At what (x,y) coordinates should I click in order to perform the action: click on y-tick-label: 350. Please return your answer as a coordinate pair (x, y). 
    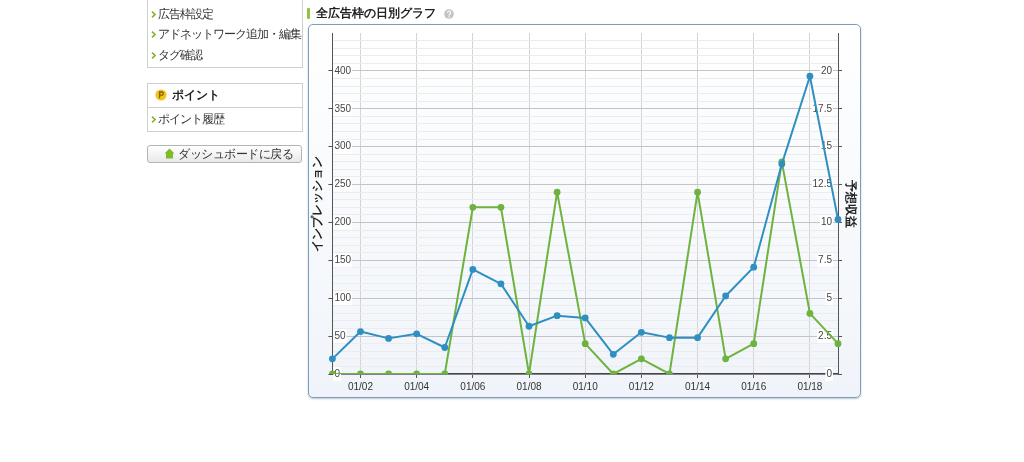
    Looking at the image, I should click on (343, 108).